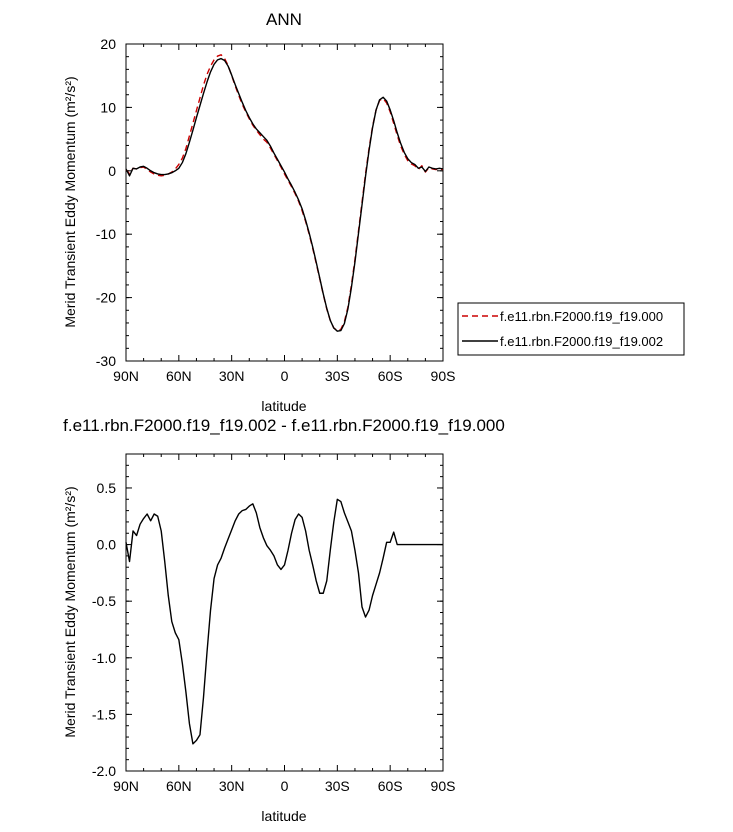 This screenshot has height=832, width=733. Describe the element at coordinates (106, 361) in the screenshot. I see `chart-top-y-tick-label: -30` at that location.